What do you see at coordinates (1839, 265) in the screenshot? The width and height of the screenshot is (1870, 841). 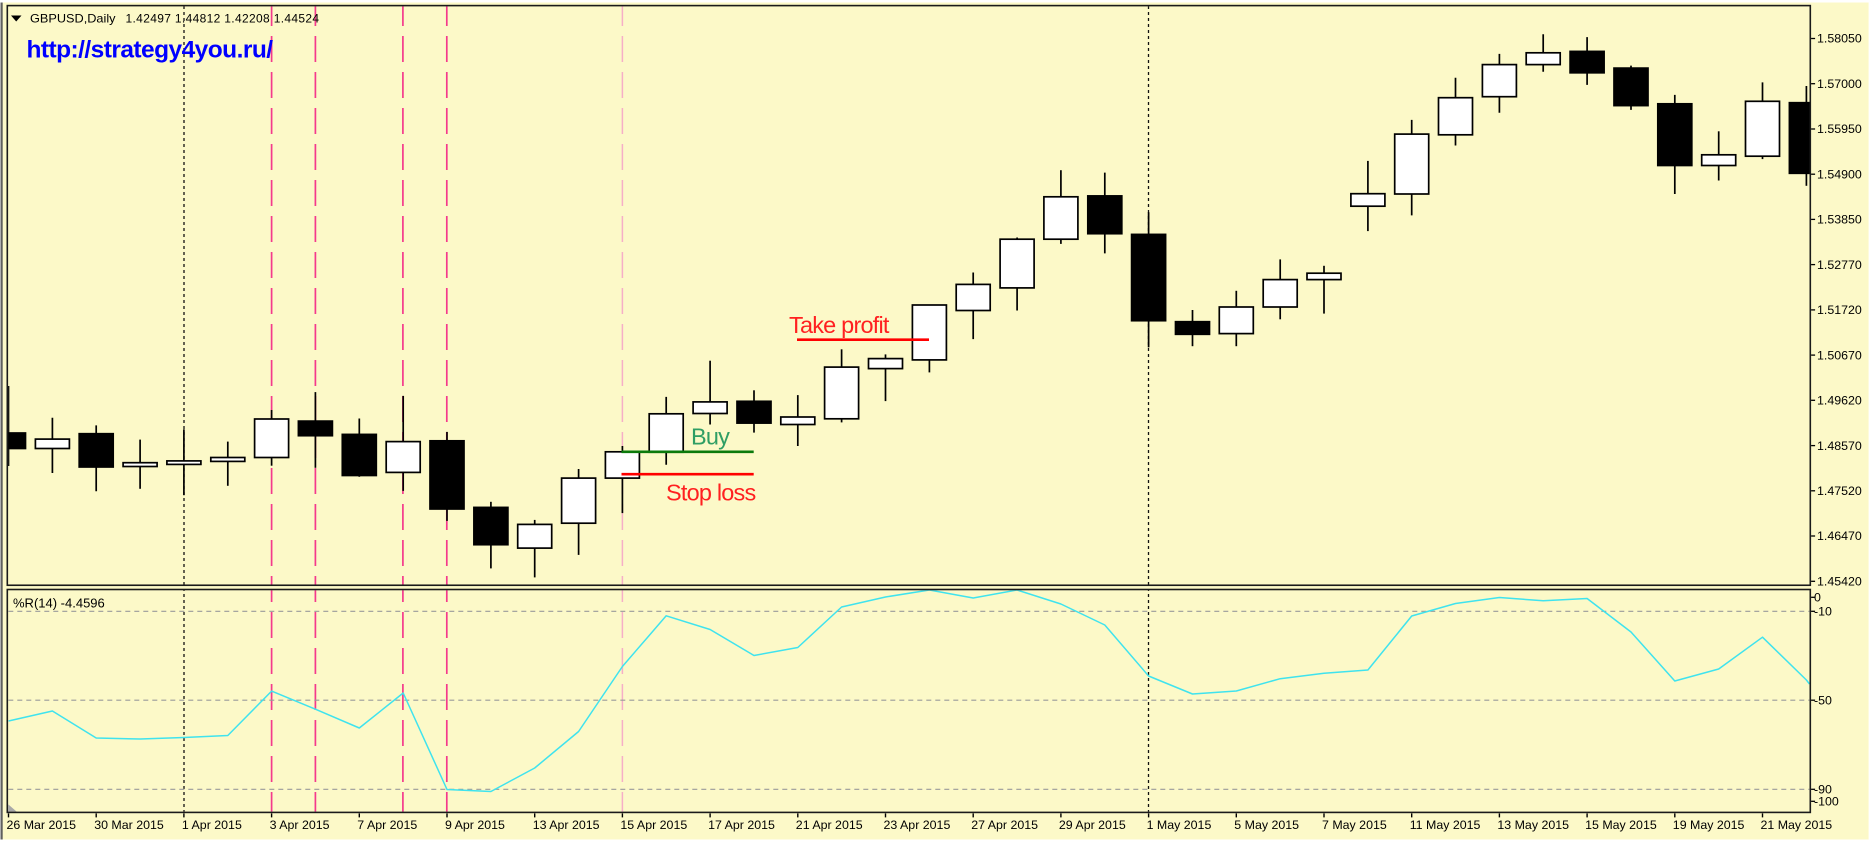 I see `svg-text: 1.52770` at bounding box center [1839, 265].